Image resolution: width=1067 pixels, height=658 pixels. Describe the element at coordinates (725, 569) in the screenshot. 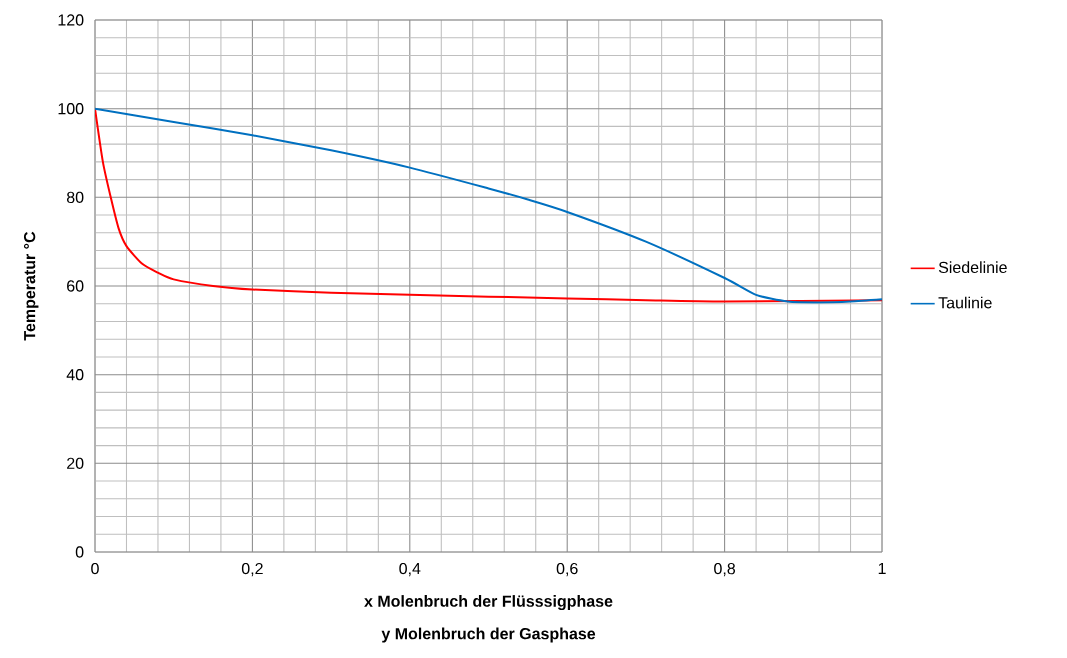

I see `x-tick-label: 0,8` at that location.